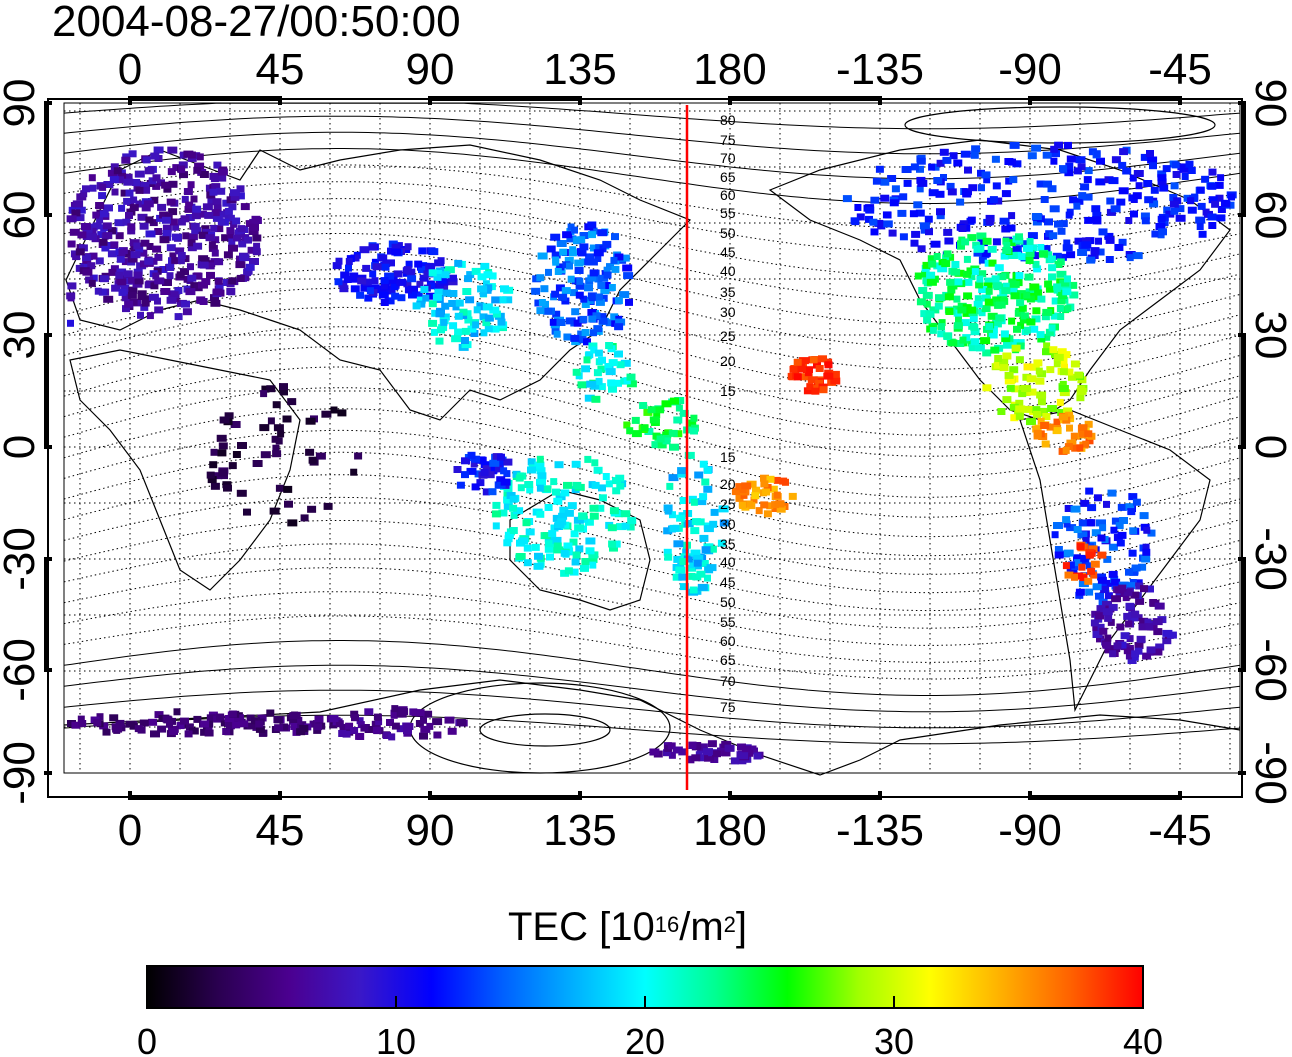 The image size is (1292, 1057). I want to click on bottom-lon-label: 180, so click(729, 830).